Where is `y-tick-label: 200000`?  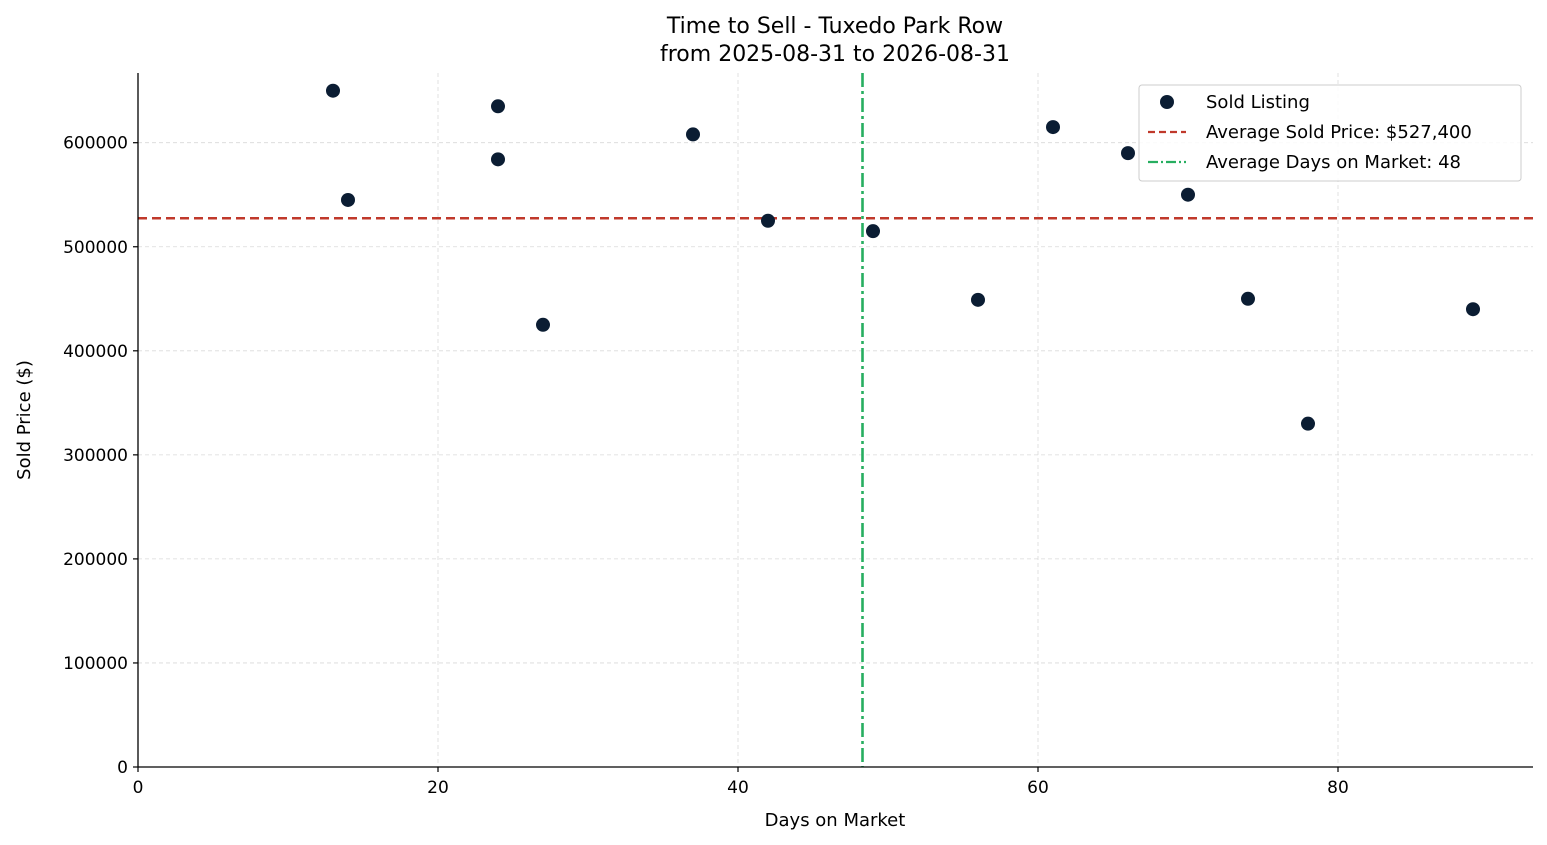
y-tick-label: 200000 is located at coordinates (95, 560).